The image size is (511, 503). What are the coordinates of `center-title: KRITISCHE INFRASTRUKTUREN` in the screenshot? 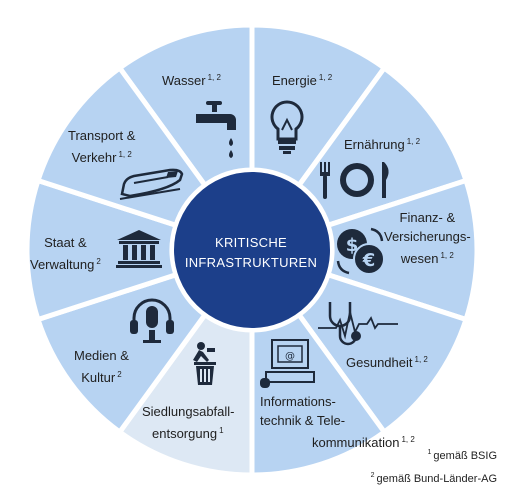 It's located at (251, 253).